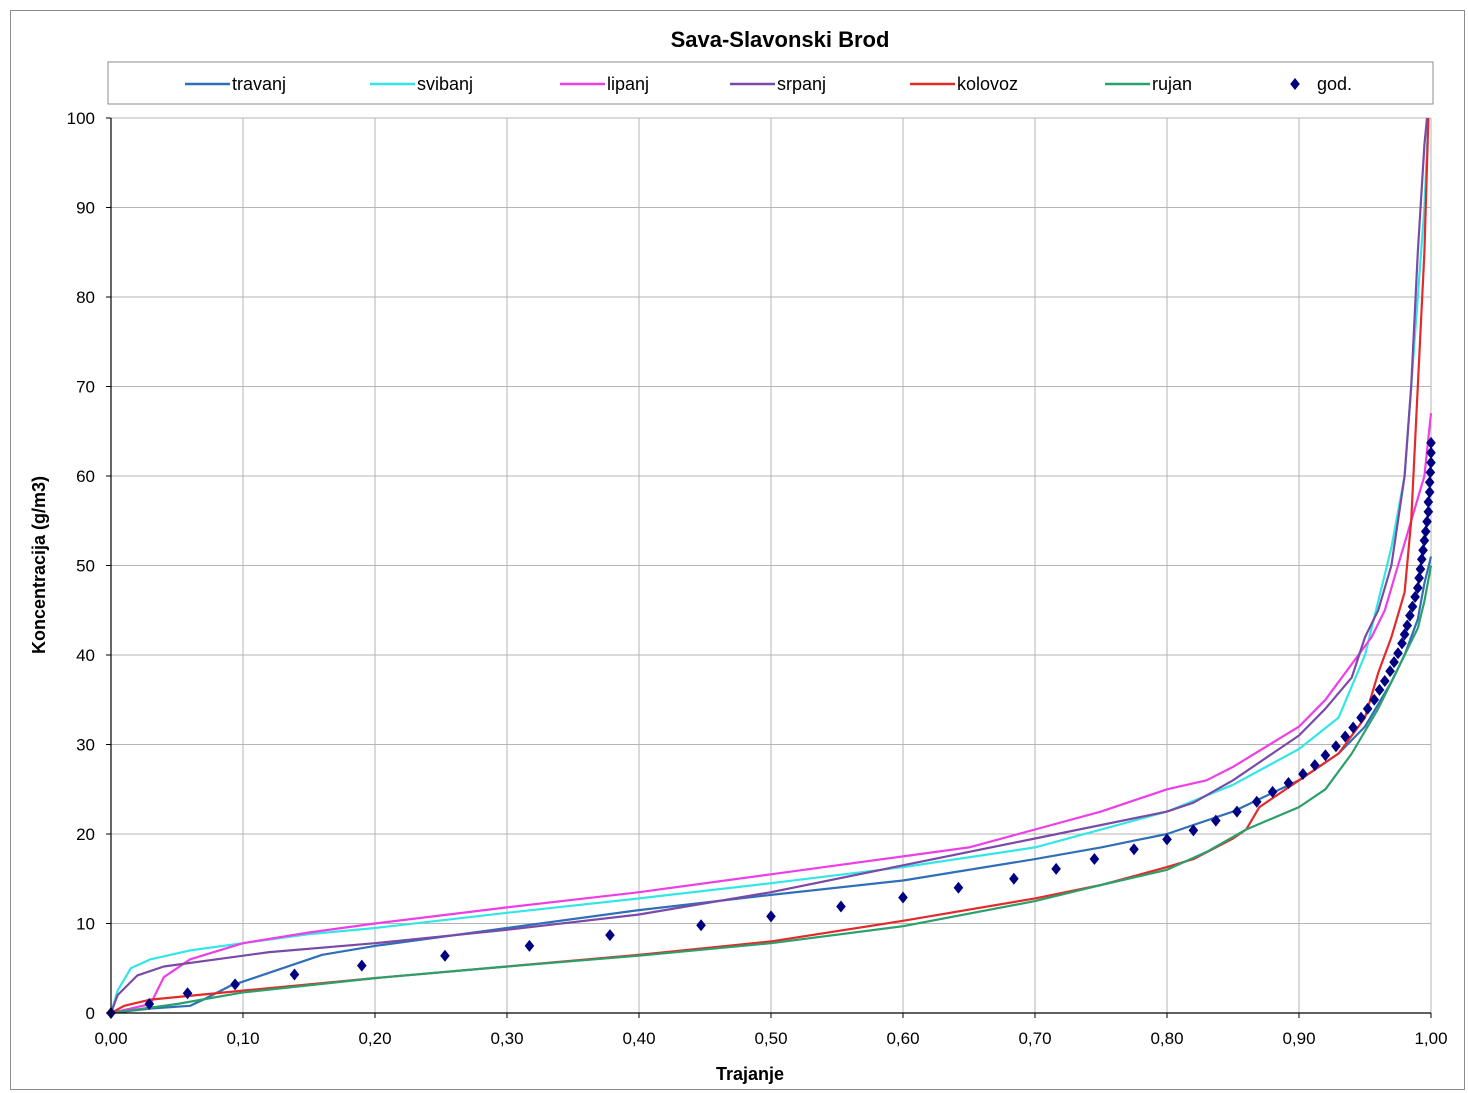 Image resolution: width=1468 pixels, height=1093 pixels. I want to click on legend-swatch, so click(1295, 84).